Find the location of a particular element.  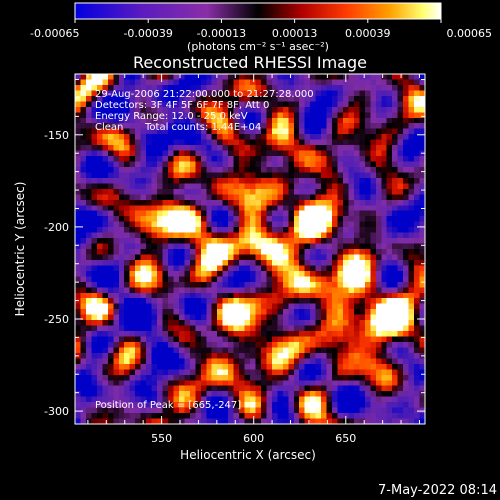

x-tick-label: 650 is located at coordinates (345, 438).